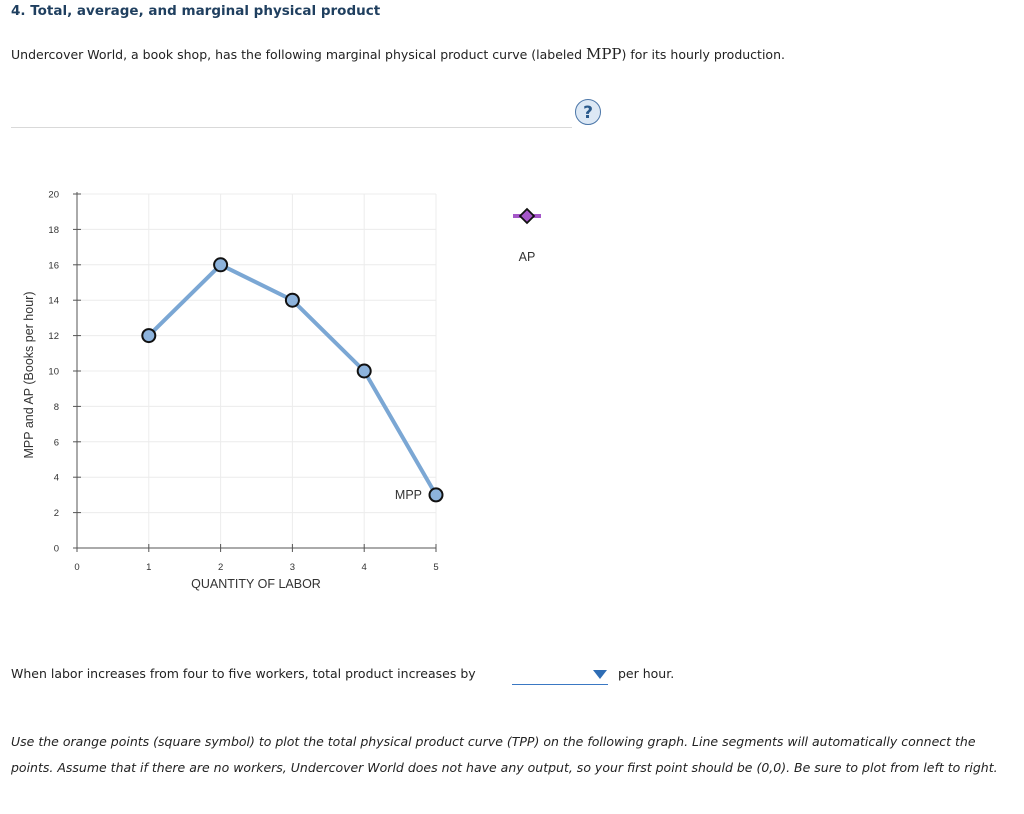 The width and height of the screenshot is (1024, 814). I want to click on x-tick-label: 5, so click(435, 567).